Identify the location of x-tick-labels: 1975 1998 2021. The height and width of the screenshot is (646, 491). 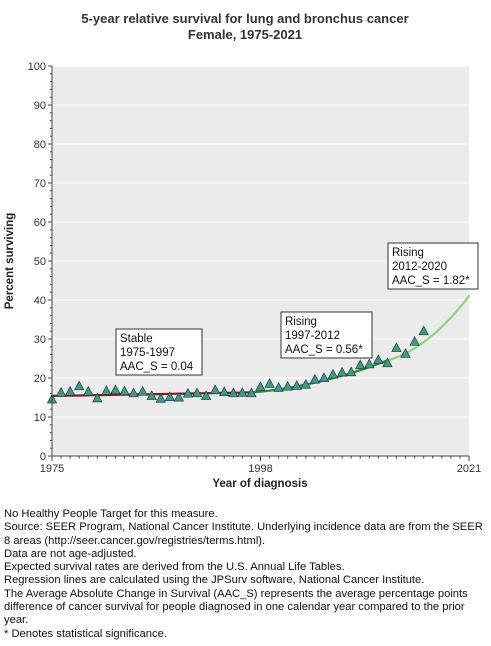
(260, 465).